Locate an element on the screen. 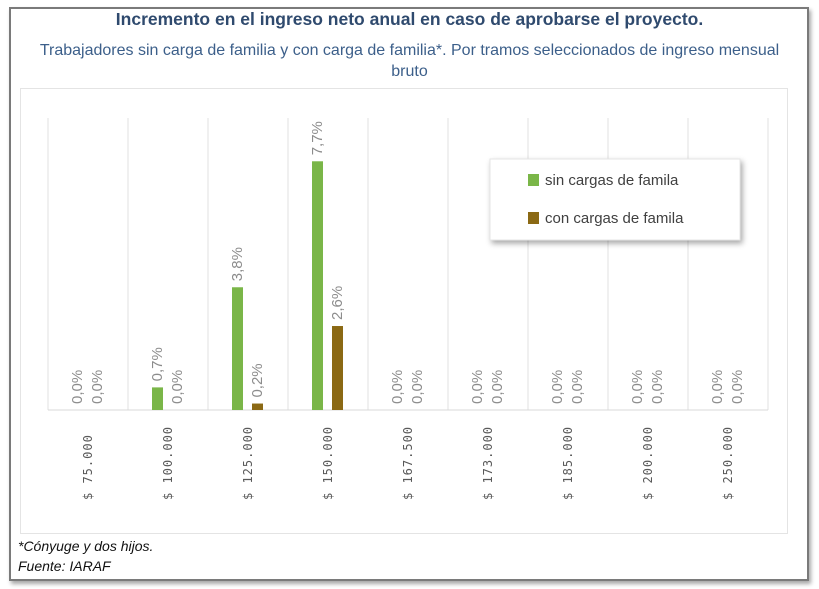 The width and height of the screenshot is (819, 589). x-tick-label: $ 100.000 is located at coordinates (168, 463).